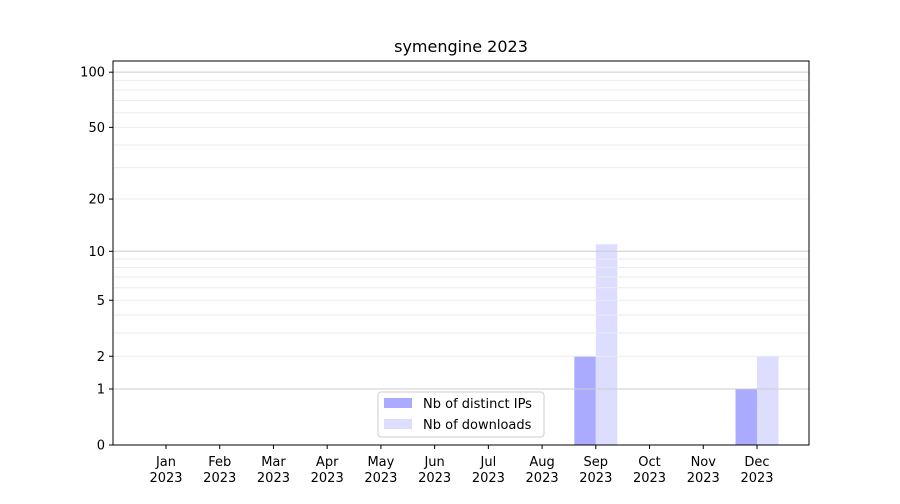 Image resolution: width=900 pixels, height=504 pixels. I want to click on x-tick-label-month: Oct, so click(649, 462).